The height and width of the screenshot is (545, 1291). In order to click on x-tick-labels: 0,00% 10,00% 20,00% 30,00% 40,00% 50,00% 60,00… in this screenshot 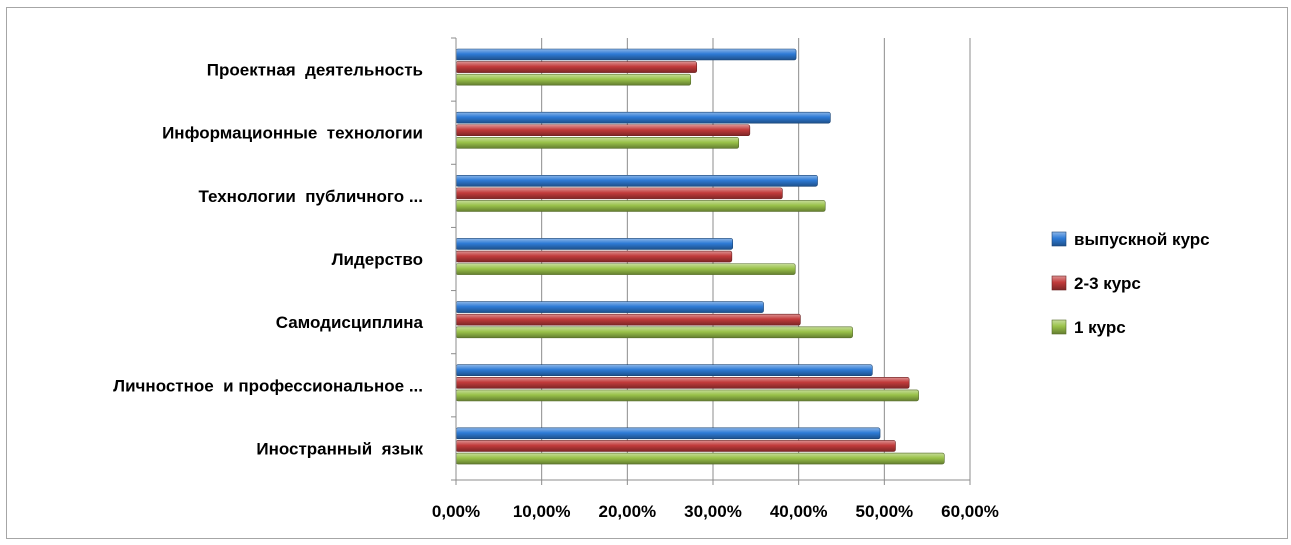, I will do `click(715, 511)`.